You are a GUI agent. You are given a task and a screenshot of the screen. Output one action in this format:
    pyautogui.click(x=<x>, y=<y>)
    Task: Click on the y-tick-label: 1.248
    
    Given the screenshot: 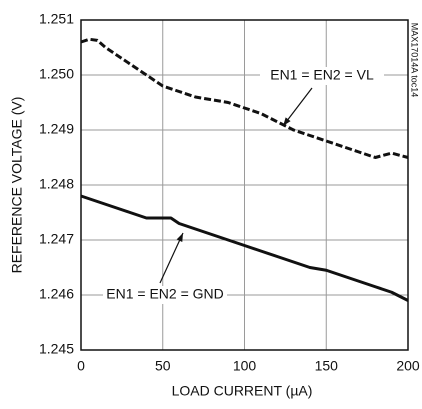 What is the action you would take?
    pyautogui.click(x=56, y=184)
    